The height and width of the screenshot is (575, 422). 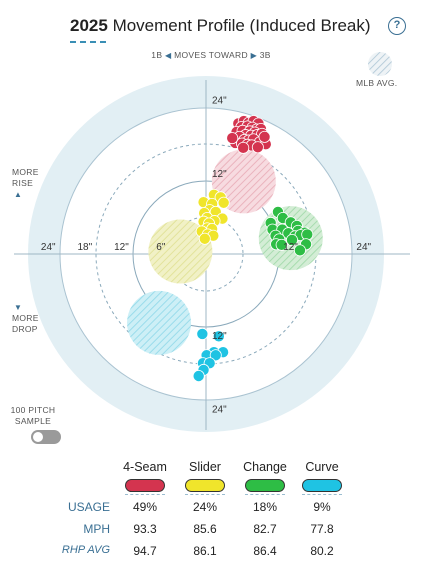 I want to click on sample-label: 100 PITCH SAMPLE, so click(x=33, y=416).